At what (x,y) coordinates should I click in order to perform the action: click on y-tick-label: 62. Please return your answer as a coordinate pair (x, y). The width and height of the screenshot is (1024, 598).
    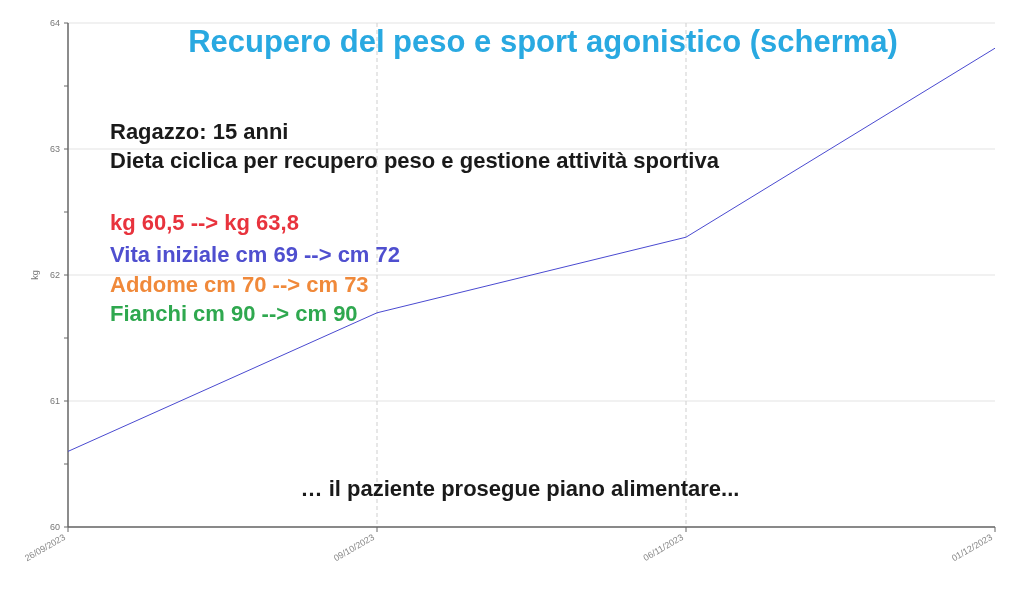
    Looking at the image, I should click on (54, 275).